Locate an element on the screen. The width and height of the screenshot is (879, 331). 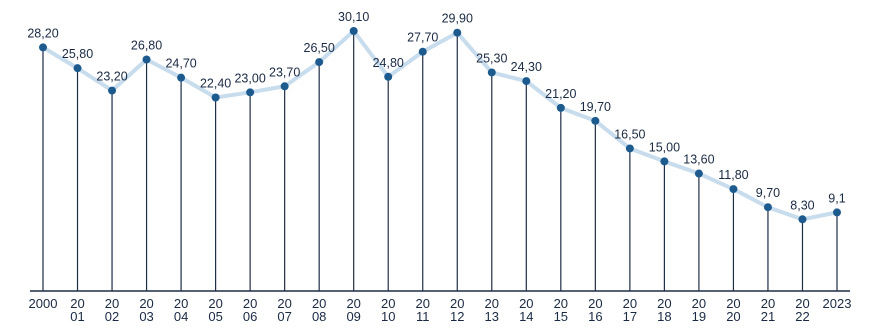
x-tick-label-12: 20 12 is located at coordinates (457, 310).